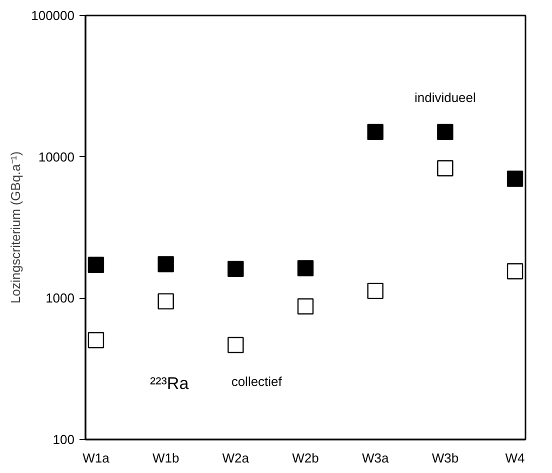 The width and height of the screenshot is (552, 473). Describe the element at coordinates (60, 298) in the screenshot. I see `y-tick-label: 1000` at that location.